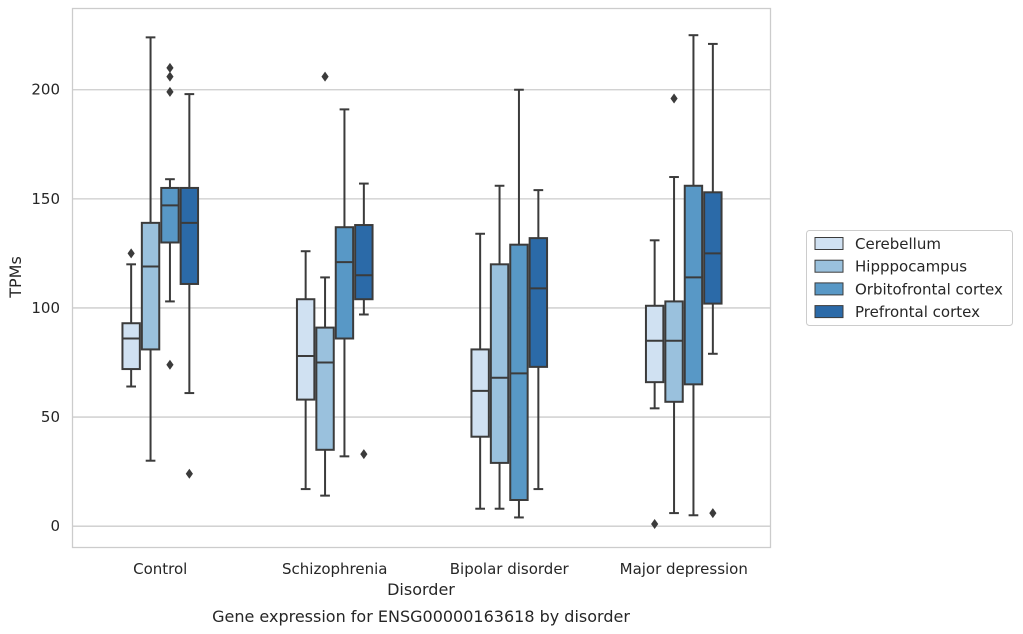 Image resolution: width=1023 pixels, height=634 pixels. What do you see at coordinates (50, 417) in the screenshot?
I see `y-tick-label: 50` at bounding box center [50, 417].